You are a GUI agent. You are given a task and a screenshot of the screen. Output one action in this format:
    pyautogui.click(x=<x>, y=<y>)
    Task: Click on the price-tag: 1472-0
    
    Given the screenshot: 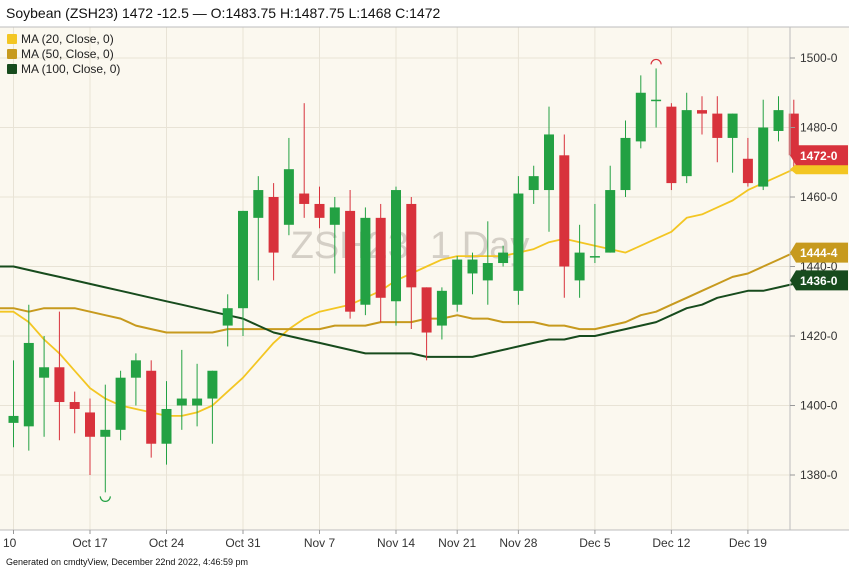 What is the action you would take?
    pyautogui.click(x=819, y=155)
    